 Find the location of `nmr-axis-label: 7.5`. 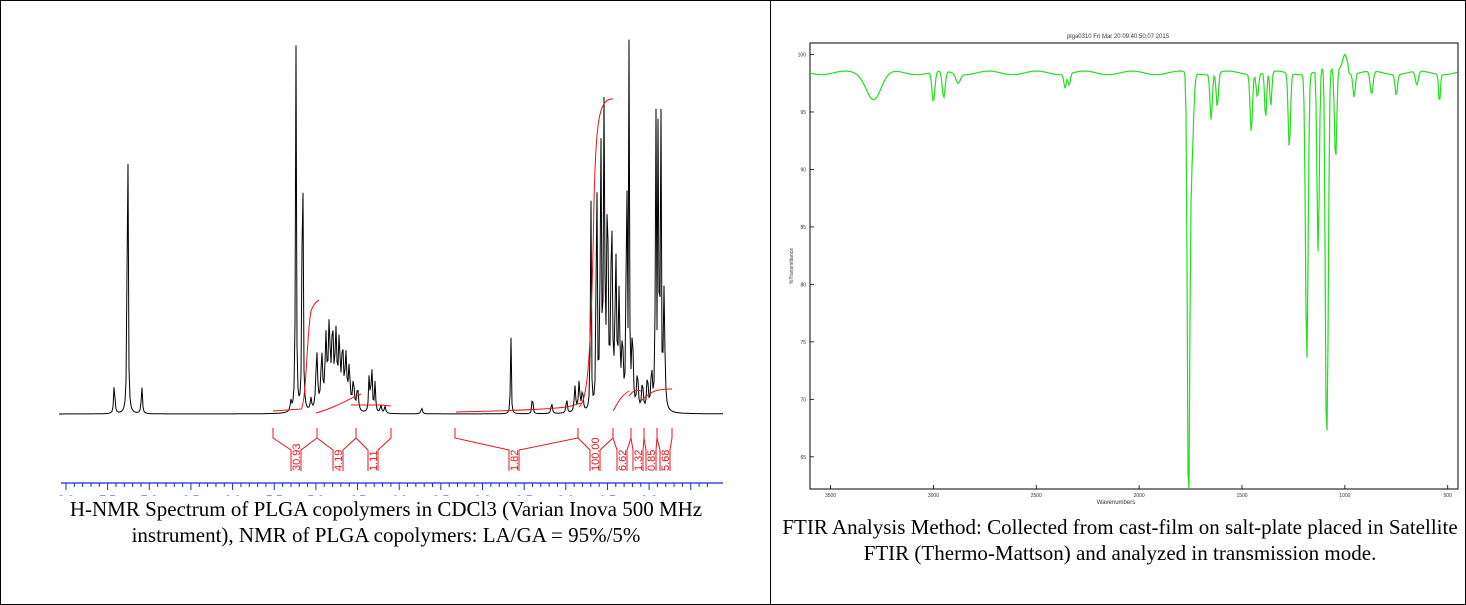

nmr-axis-label: 7.5 is located at coordinates (107, 494).